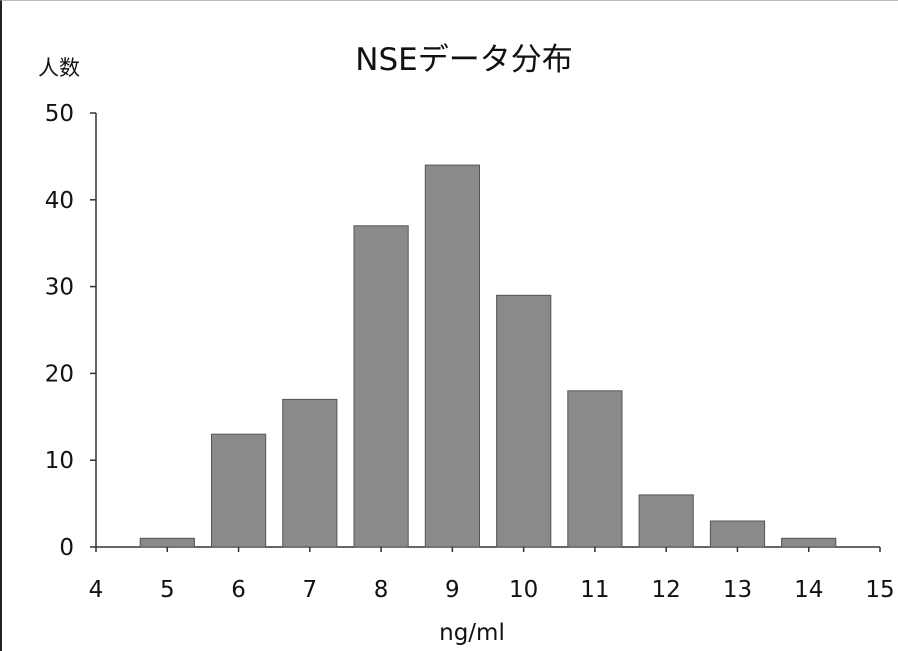 Image resolution: width=898 pixels, height=651 pixels. I want to click on x-tick-label-15: 15, so click(879, 590).